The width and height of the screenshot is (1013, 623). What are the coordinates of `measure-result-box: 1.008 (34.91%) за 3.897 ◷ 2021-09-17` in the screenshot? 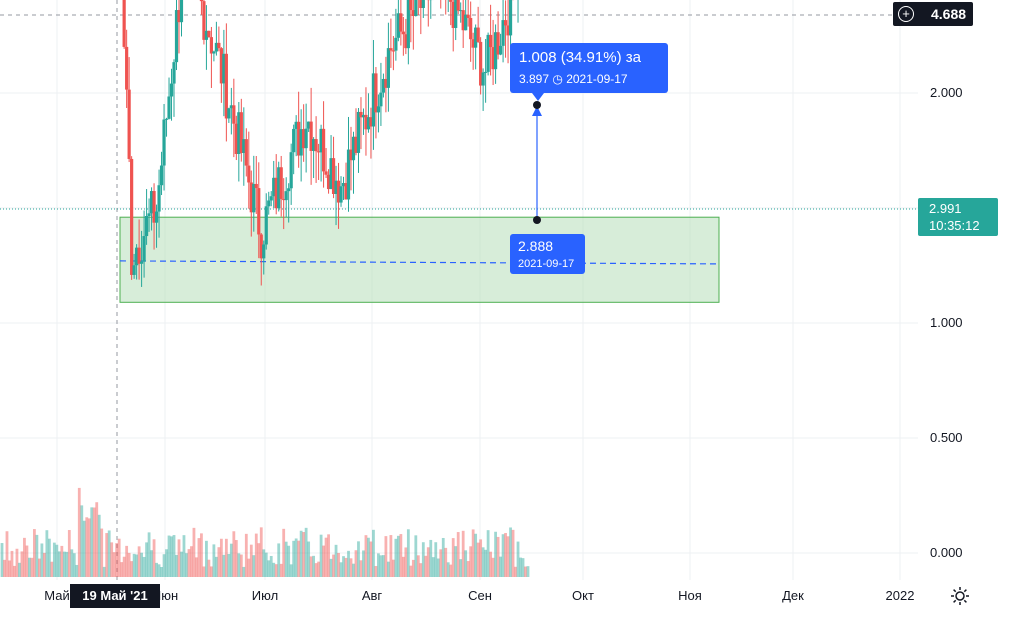 It's located at (589, 68).